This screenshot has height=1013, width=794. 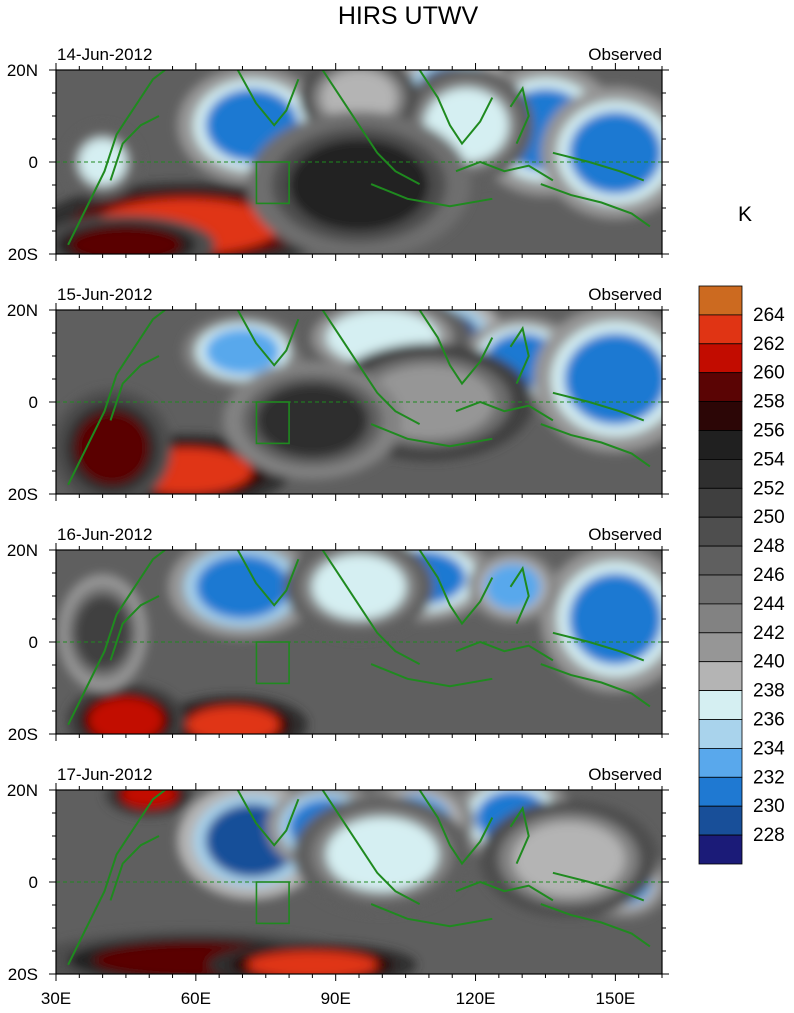 What do you see at coordinates (769, 431) in the screenshot?
I see `colorbar-level-label: 256` at bounding box center [769, 431].